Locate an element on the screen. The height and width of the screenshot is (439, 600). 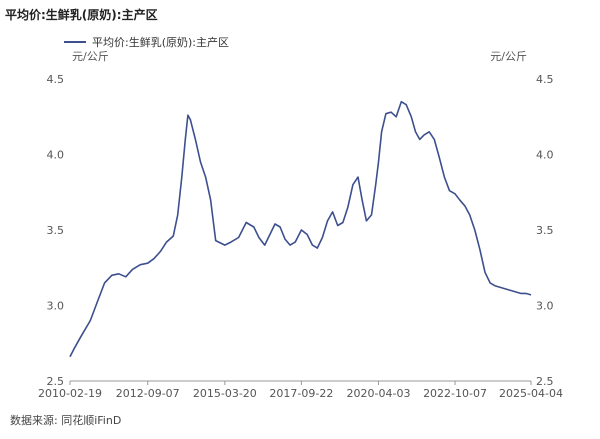
y-unit-label-right: 元/公斤 is located at coordinates (508, 56).